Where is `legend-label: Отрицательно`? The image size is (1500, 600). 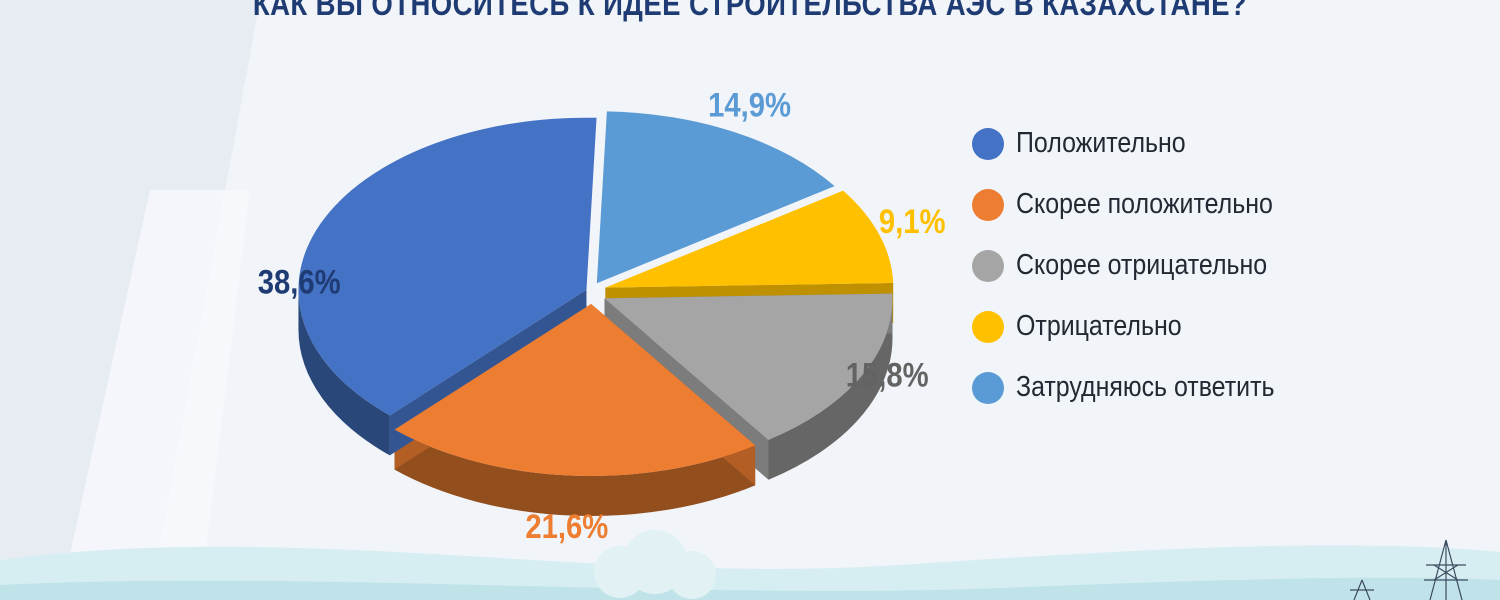
legend-label: Отрицательно is located at coordinates (1099, 326).